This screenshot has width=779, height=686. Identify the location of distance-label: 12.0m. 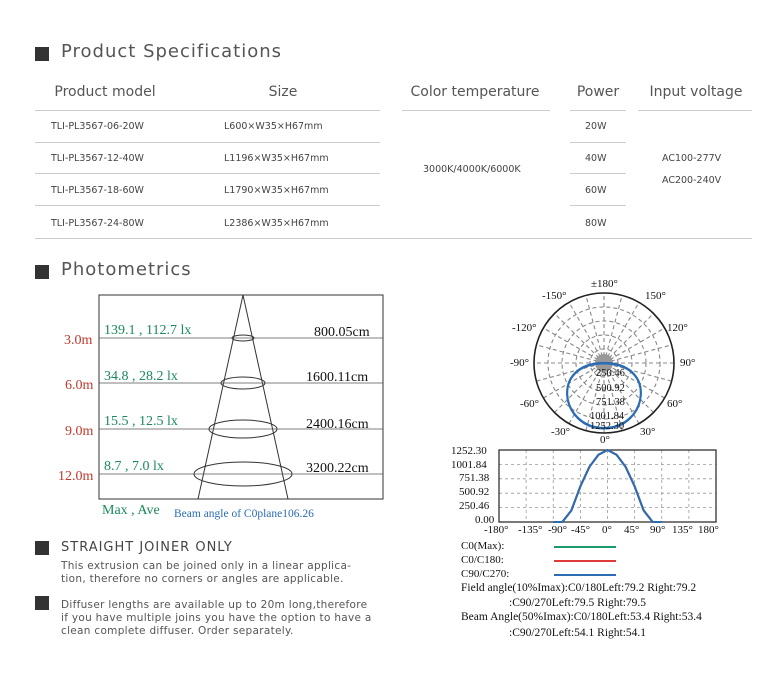
(76, 476).